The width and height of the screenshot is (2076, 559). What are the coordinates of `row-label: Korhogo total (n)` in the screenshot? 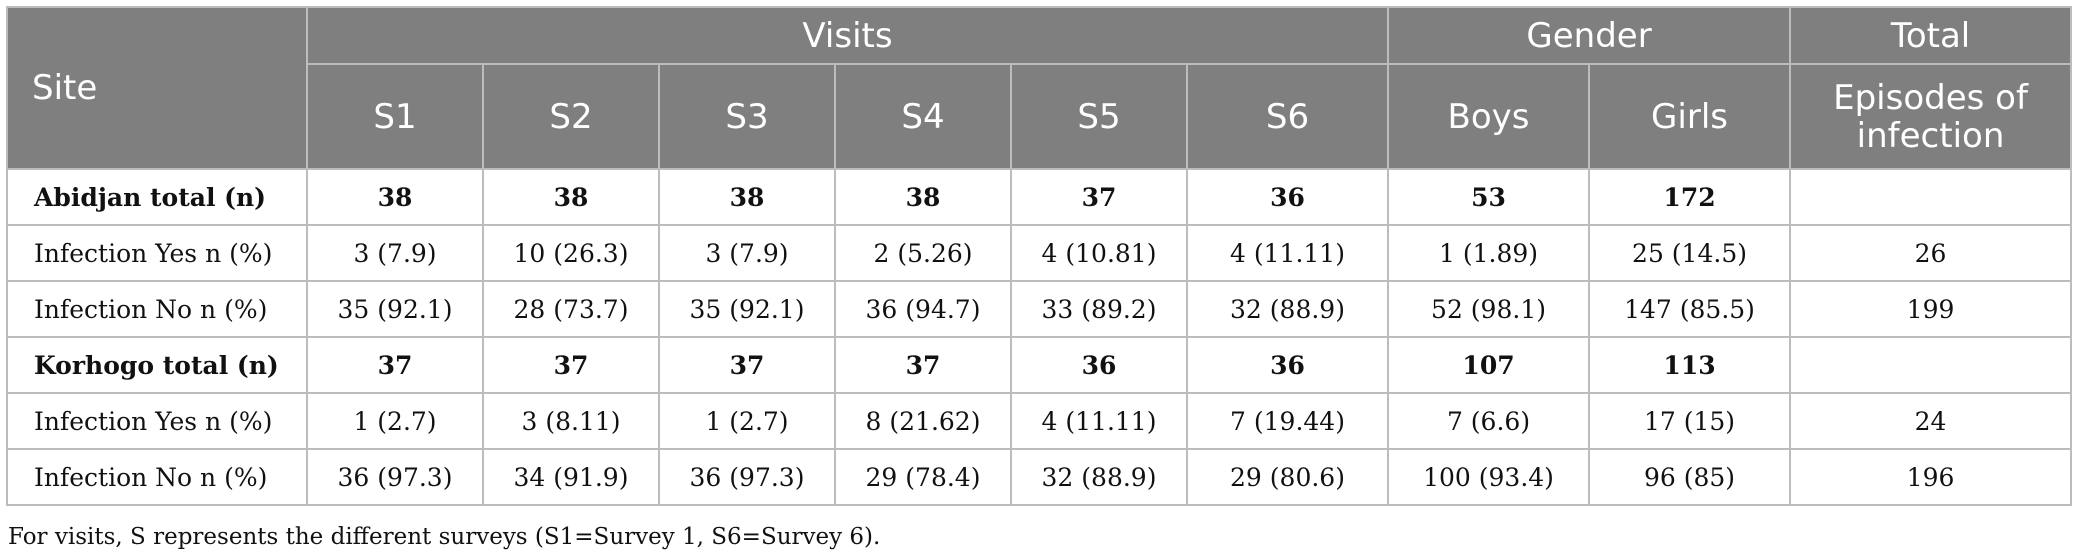 It's located at (157, 365).